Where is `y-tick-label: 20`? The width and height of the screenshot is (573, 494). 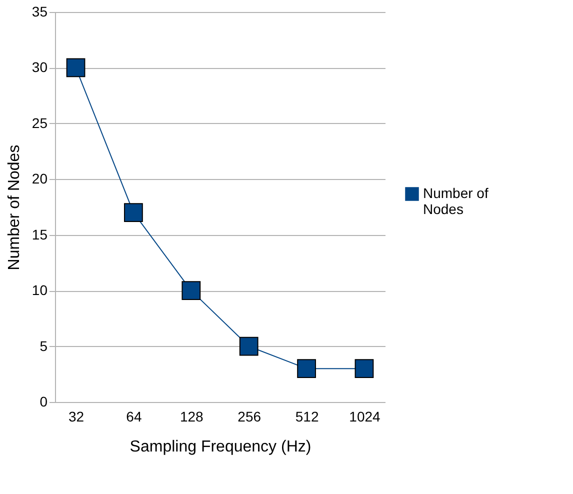
y-tick-label: 20 is located at coordinates (40, 178).